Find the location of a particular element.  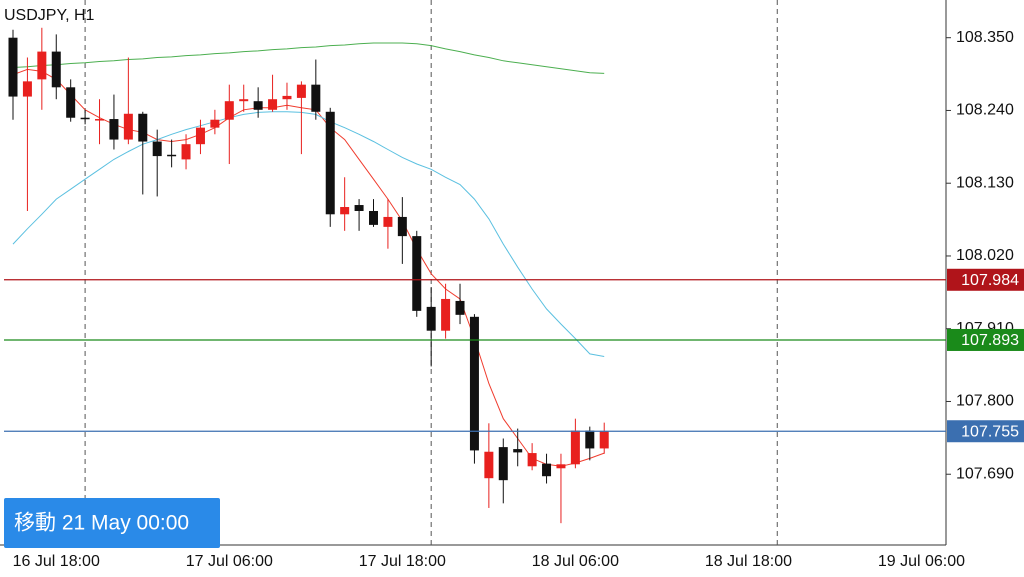

y-tick-label: 107.690 is located at coordinates (985, 473).